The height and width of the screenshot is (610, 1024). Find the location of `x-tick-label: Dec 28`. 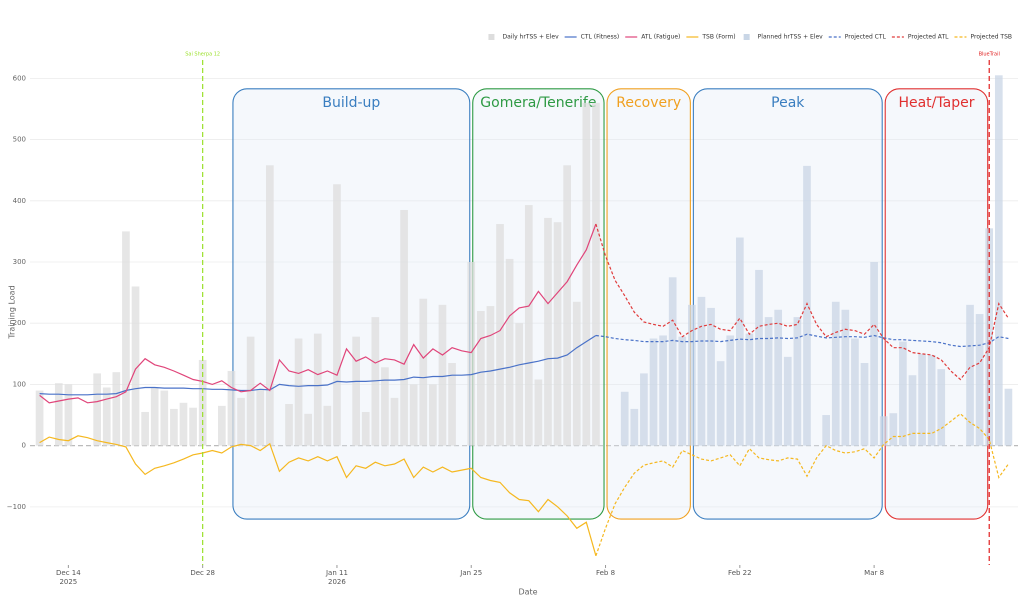

x-tick-label: Dec 28 is located at coordinates (202, 573).